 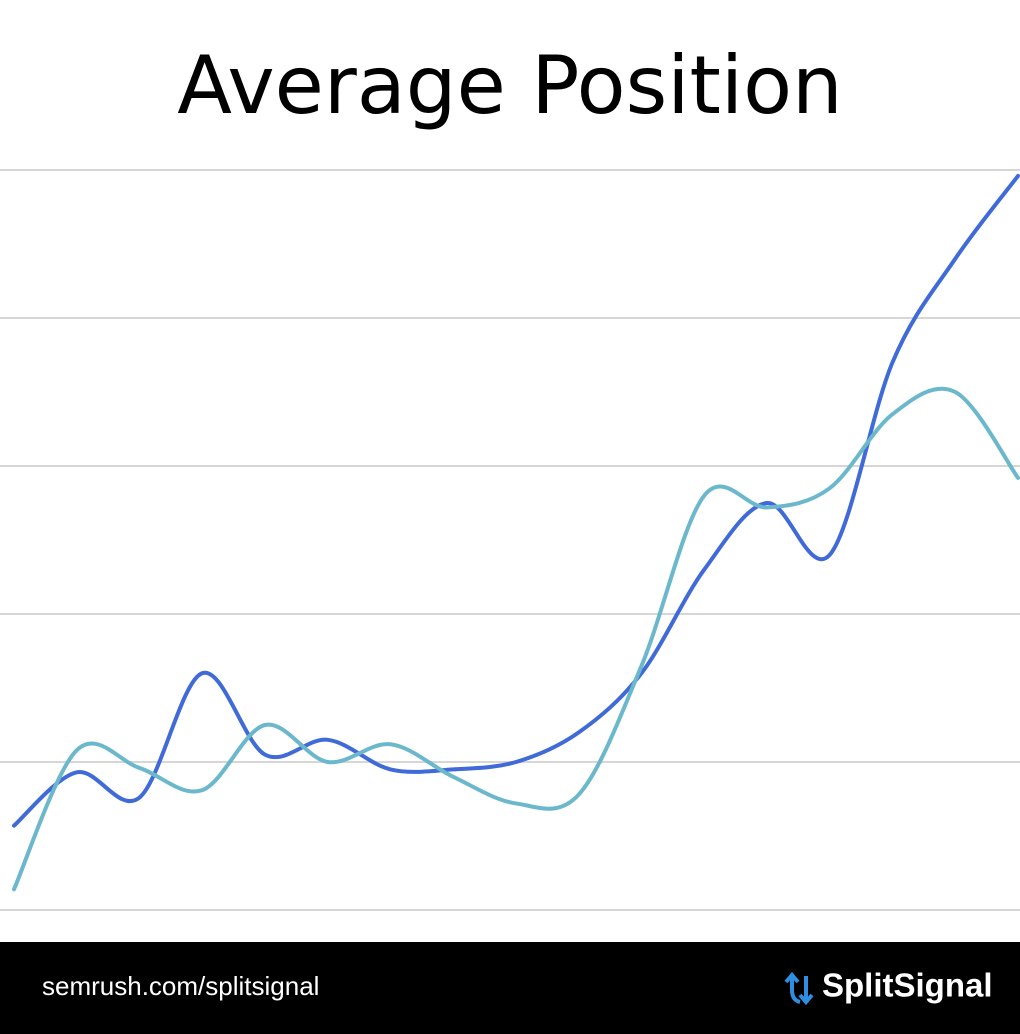 I want to click on brand-logo, so click(x=799, y=988).